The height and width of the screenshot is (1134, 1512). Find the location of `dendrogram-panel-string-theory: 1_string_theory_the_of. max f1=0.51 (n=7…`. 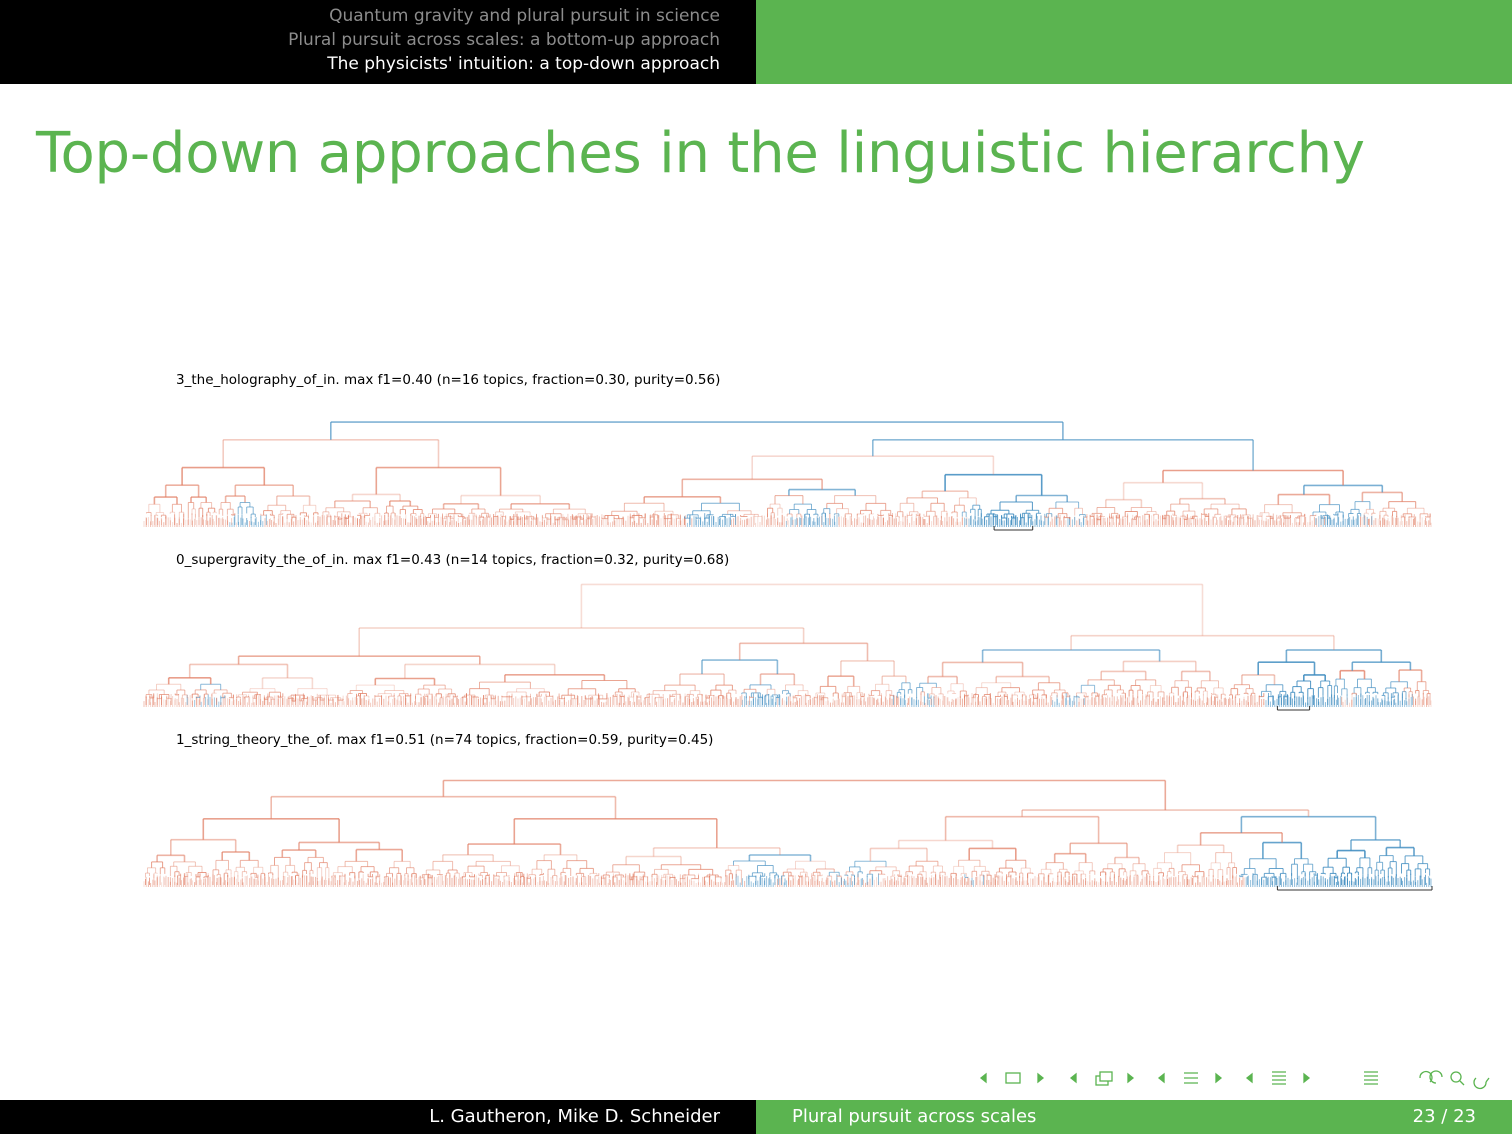

dendrogram-panel-string-theory: 1_string_theory_the_of. max f1=0.51 (n=7… is located at coordinates (790, 815).